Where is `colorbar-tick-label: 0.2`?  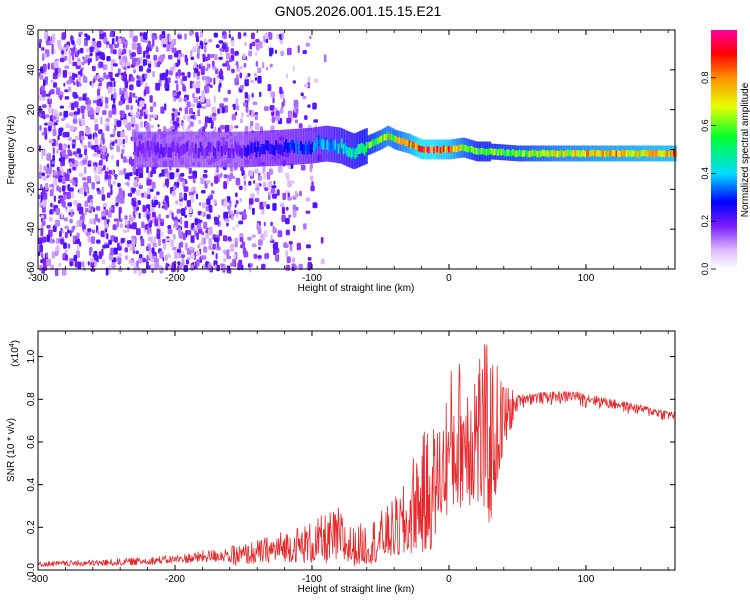
colorbar-tick-label: 0.2 is located at coordinates (705, 221).